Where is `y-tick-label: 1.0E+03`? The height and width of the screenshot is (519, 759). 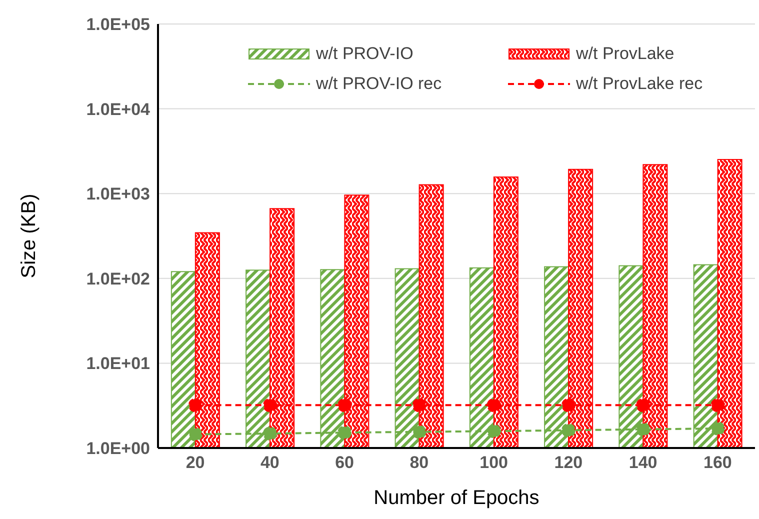
y-tick-label: 1.0E+03 is located at coordinates (118, 194).